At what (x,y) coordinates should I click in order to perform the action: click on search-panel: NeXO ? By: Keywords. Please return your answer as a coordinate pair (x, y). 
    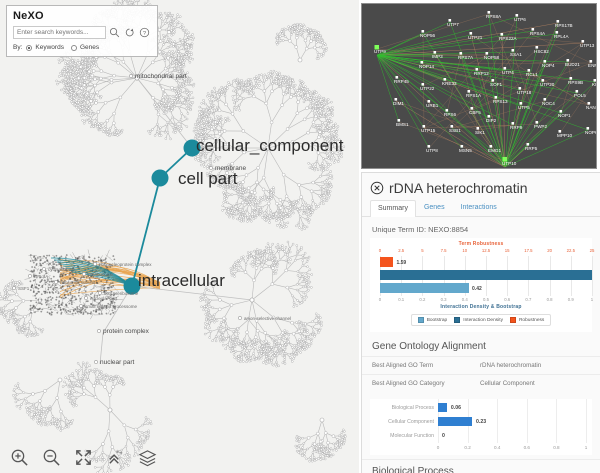
    Looking at the image, I should click on (82, 31).